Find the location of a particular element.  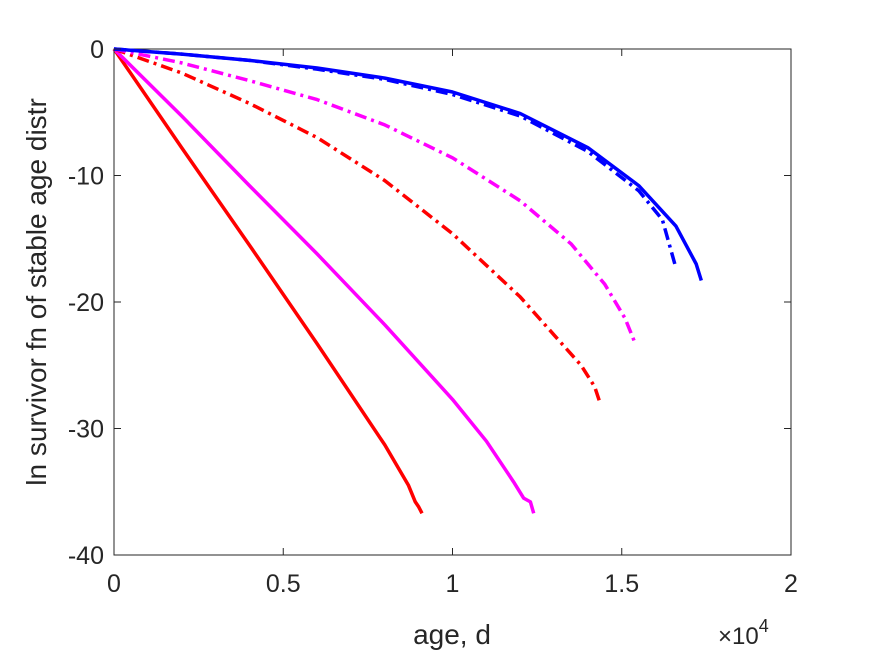

x-tick-label: 0 is located at coordinates (114, 584).